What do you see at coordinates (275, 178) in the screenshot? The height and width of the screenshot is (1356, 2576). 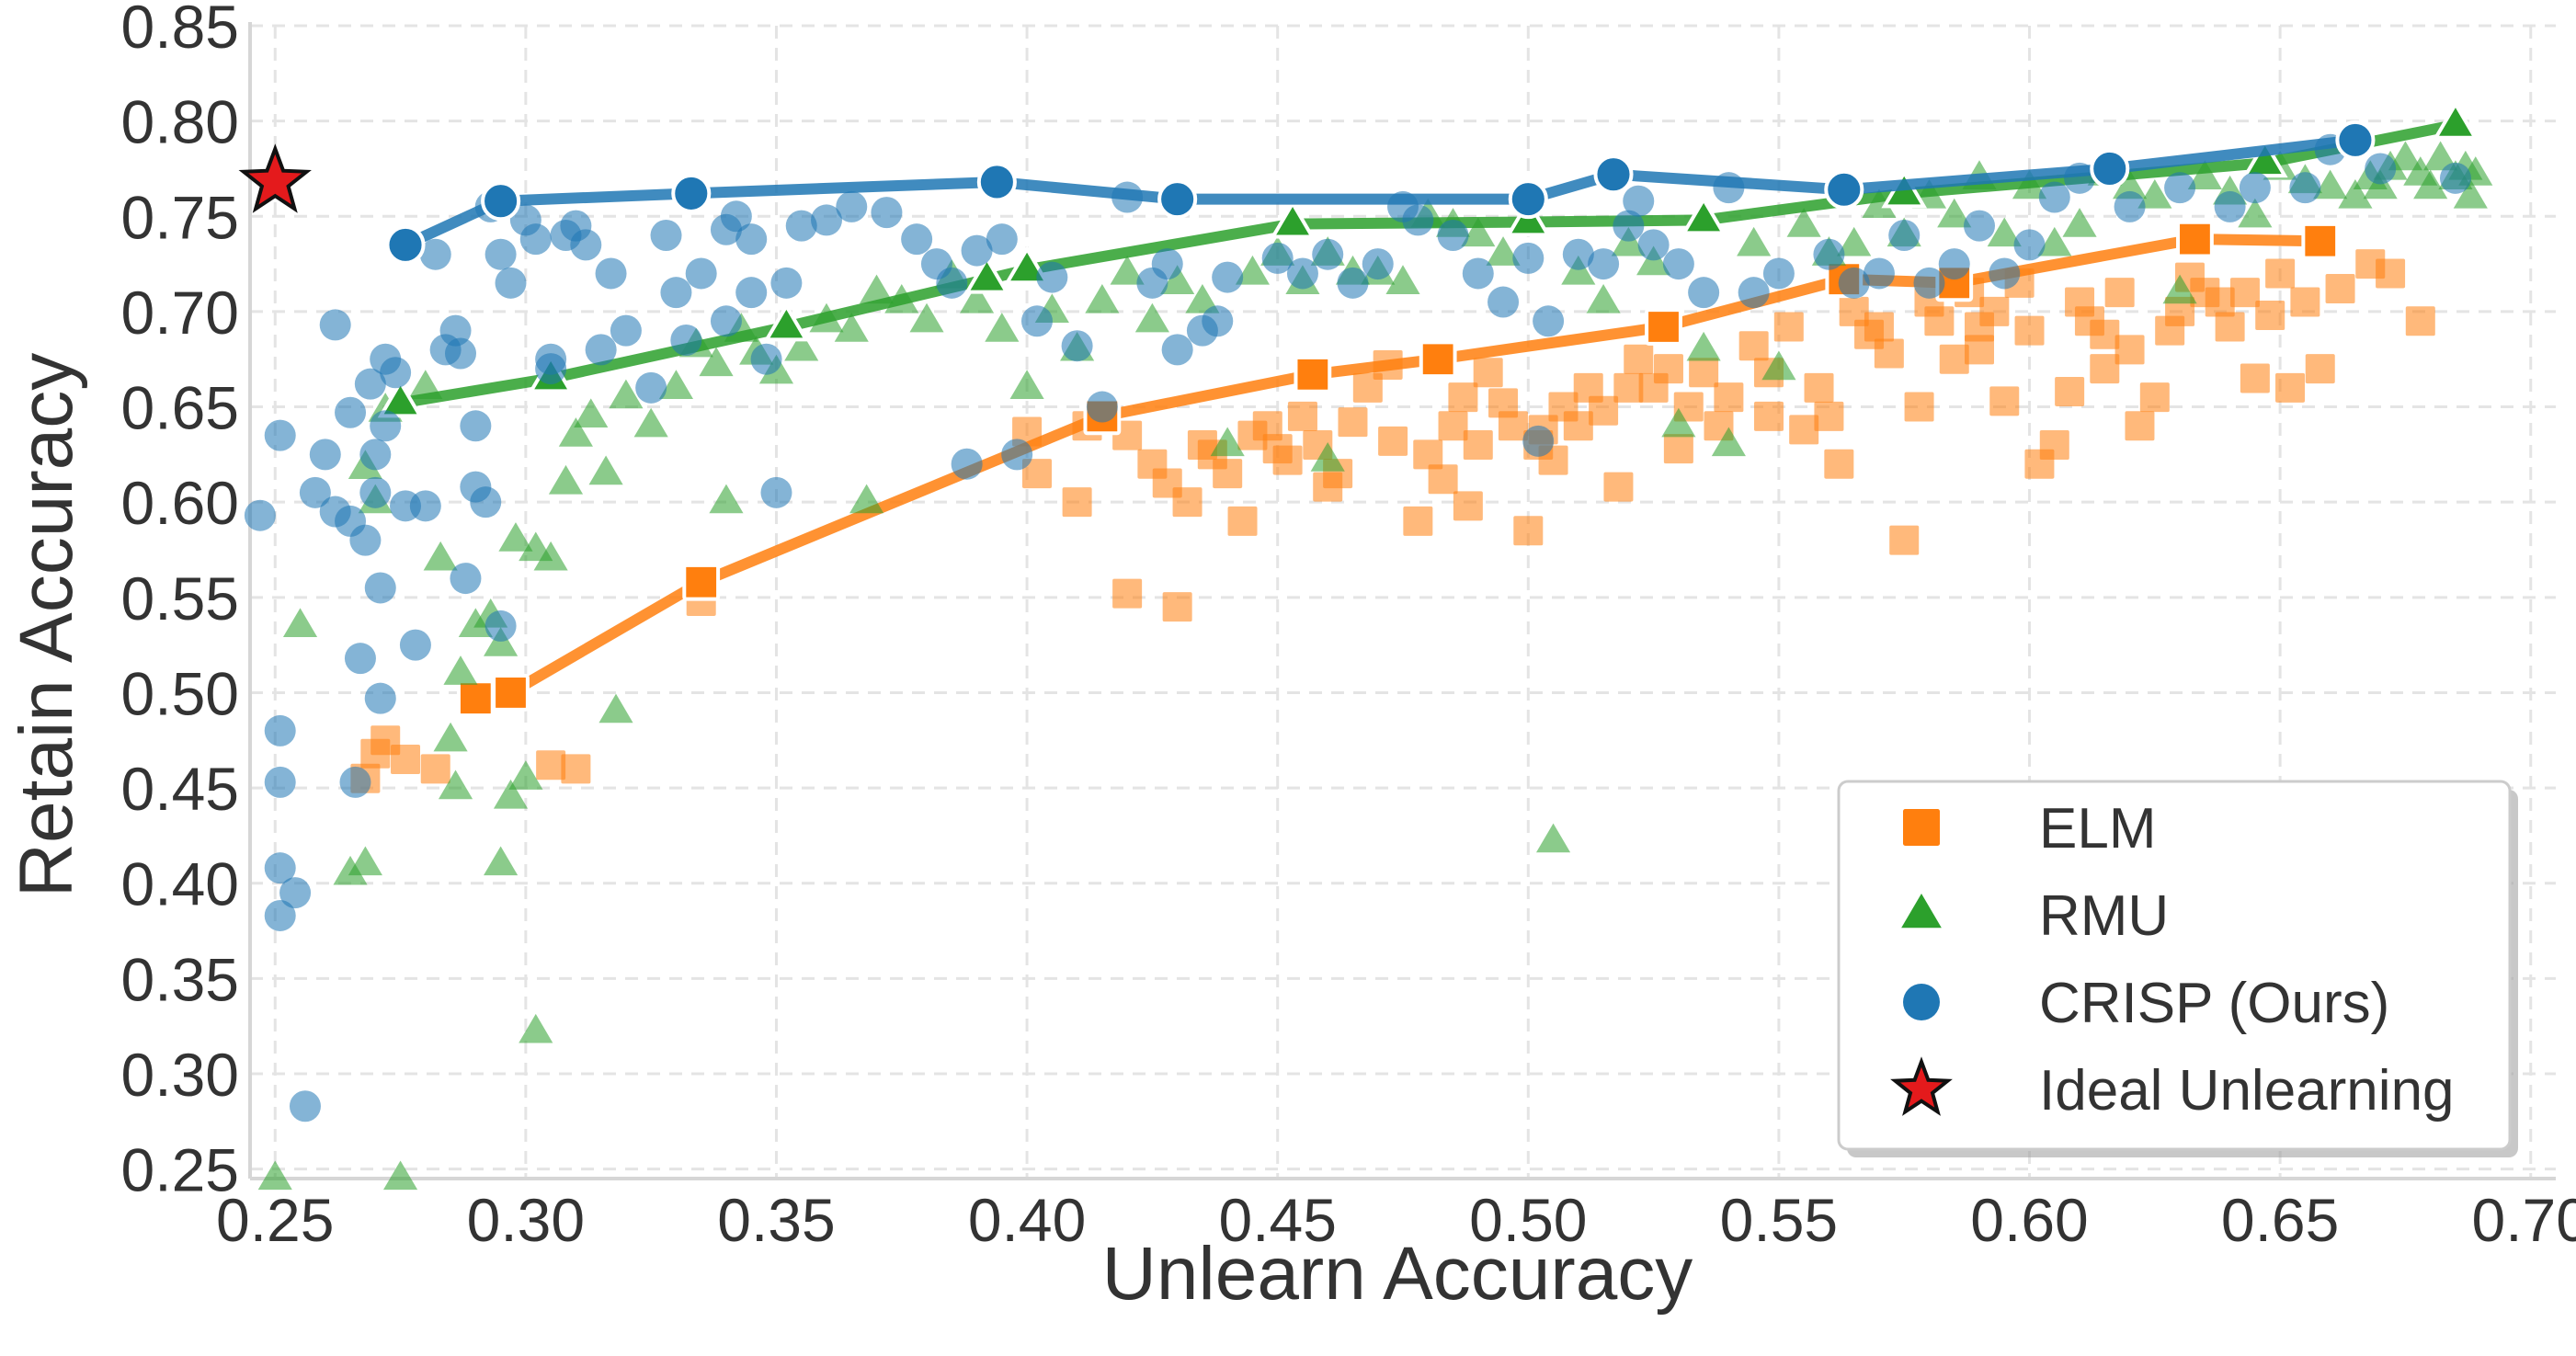 I see `ideal-unlearning-series` at bounding box center [275, 178].